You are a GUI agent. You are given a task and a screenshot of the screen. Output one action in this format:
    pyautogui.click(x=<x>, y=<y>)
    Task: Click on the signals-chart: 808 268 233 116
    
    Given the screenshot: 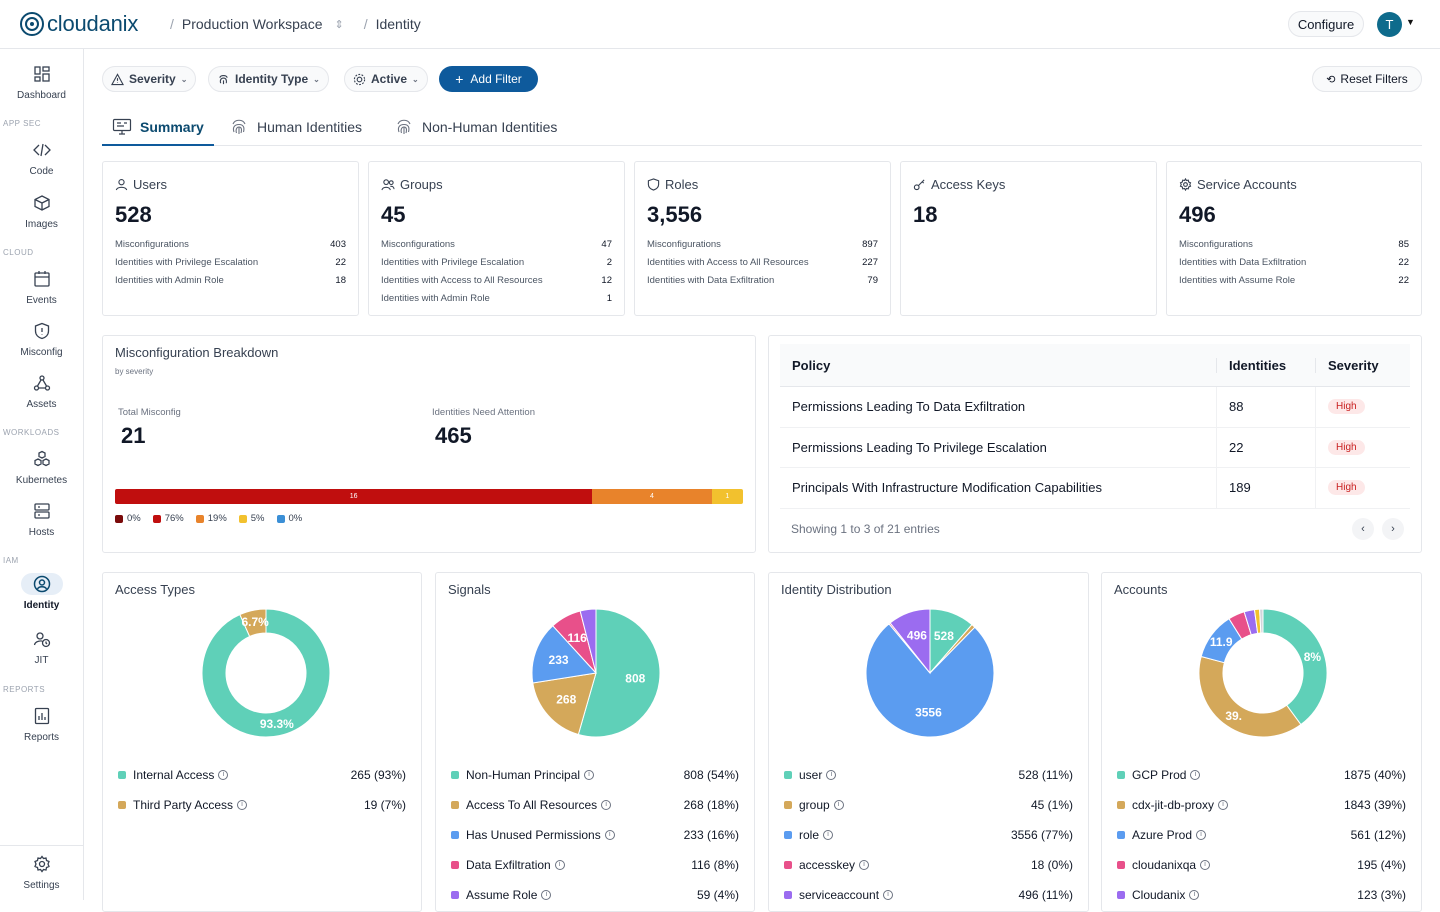 What is the action you would take?
    pyautogui.click(x=596, y=673)
    